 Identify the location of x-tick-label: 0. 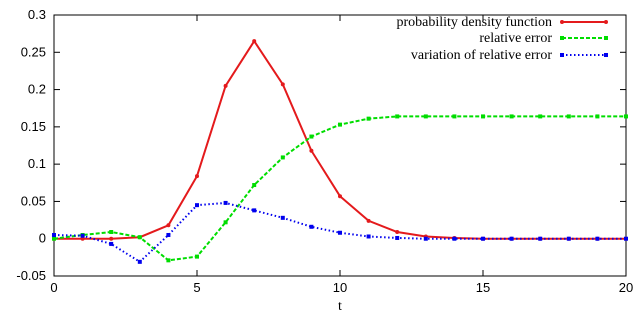
(53, 287).